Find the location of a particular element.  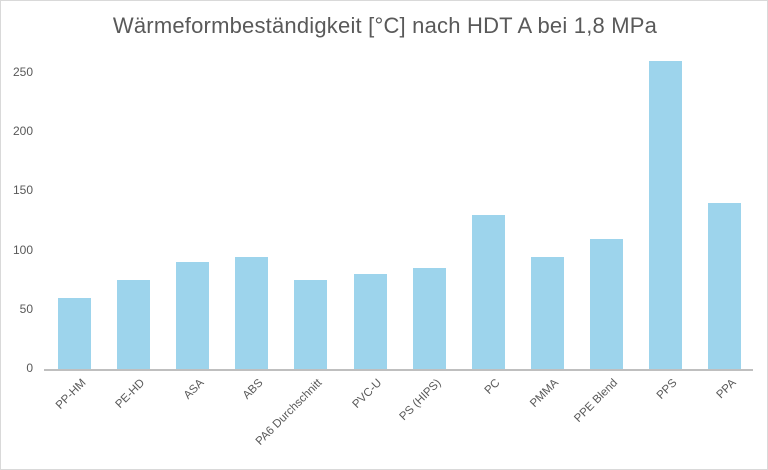

x-tick-label: PE-HD is located at coordinates (130, 394).